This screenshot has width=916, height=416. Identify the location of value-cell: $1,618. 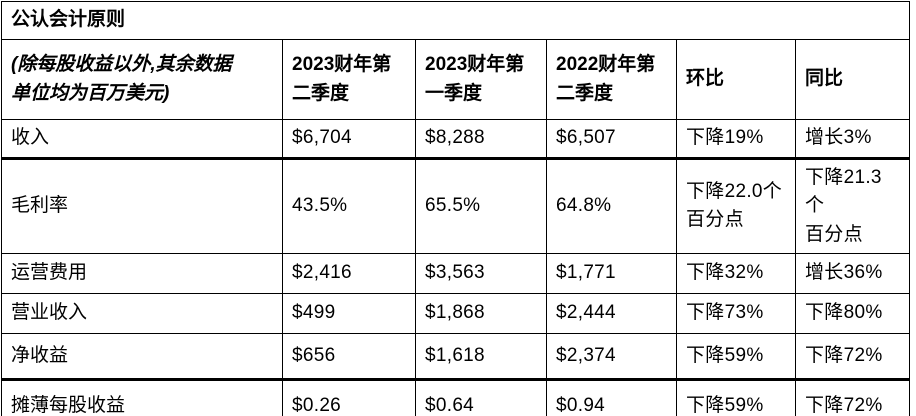
(481, 357).